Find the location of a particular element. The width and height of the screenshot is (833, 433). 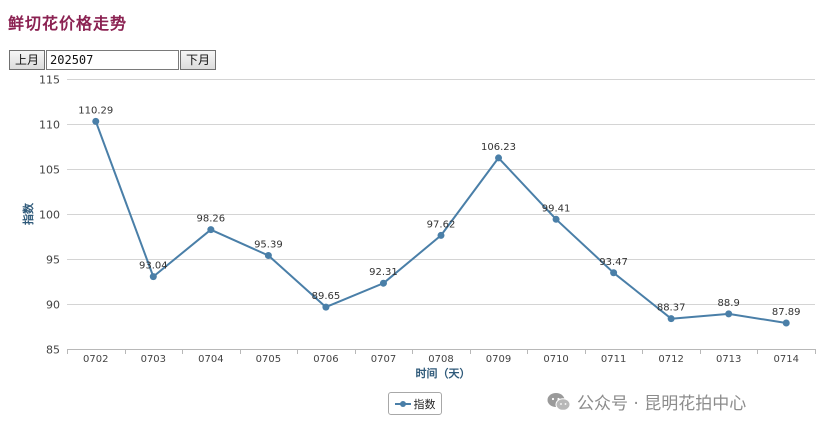

data-label: 88.9 is located at coordinates (729, 303).